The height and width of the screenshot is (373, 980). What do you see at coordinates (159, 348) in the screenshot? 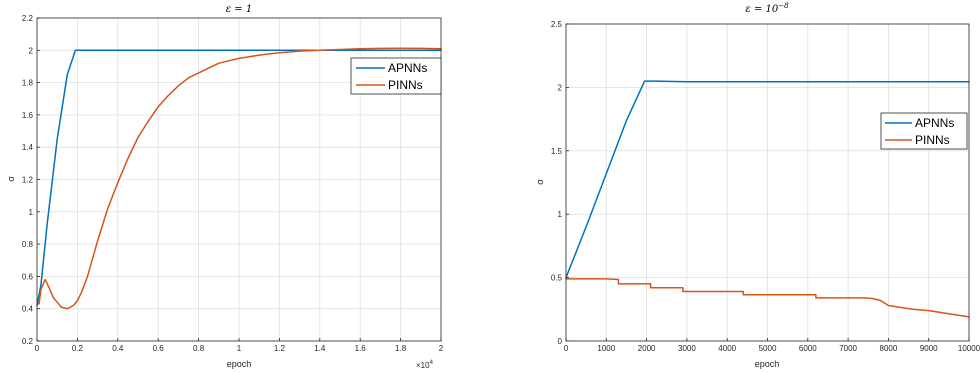
I see `x-tick-label: 0.6` at bounding box center [159, 348].